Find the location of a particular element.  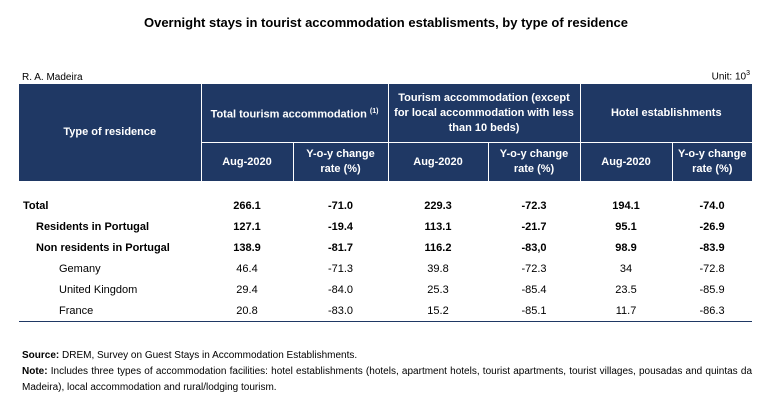

unit-label: Unit: 103 is located at coordinates (731, 76).